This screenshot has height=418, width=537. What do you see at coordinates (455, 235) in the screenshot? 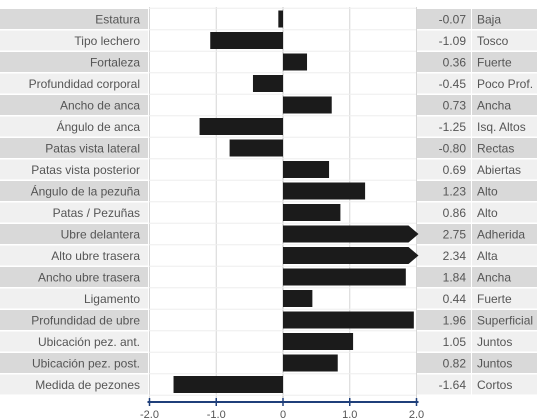
I see `value-label: 2.75` at bounding box center [455, 235].